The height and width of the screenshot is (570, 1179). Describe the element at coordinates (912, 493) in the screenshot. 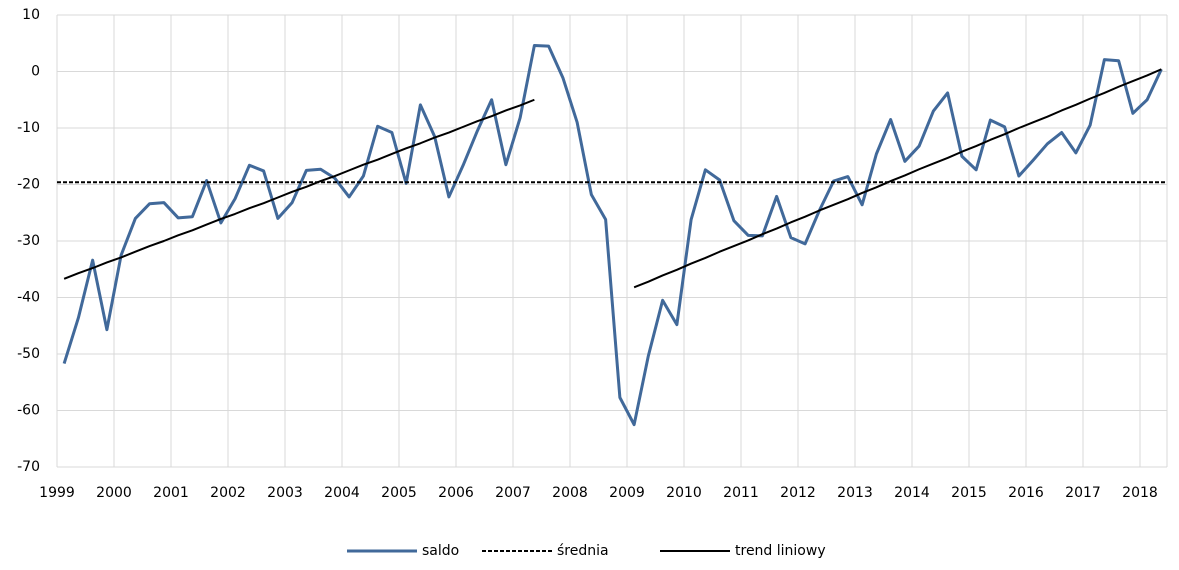

I see `x-tick-label: 2014` at that location.